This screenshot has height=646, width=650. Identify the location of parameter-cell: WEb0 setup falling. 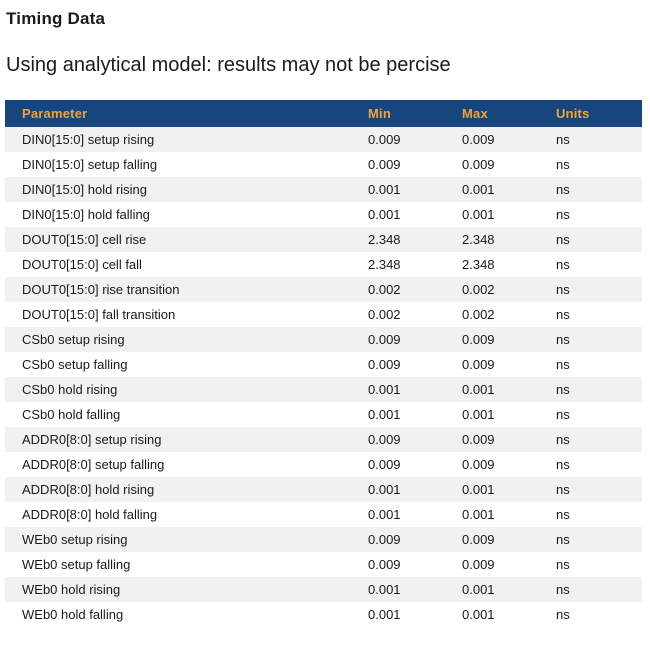
(76, 564).